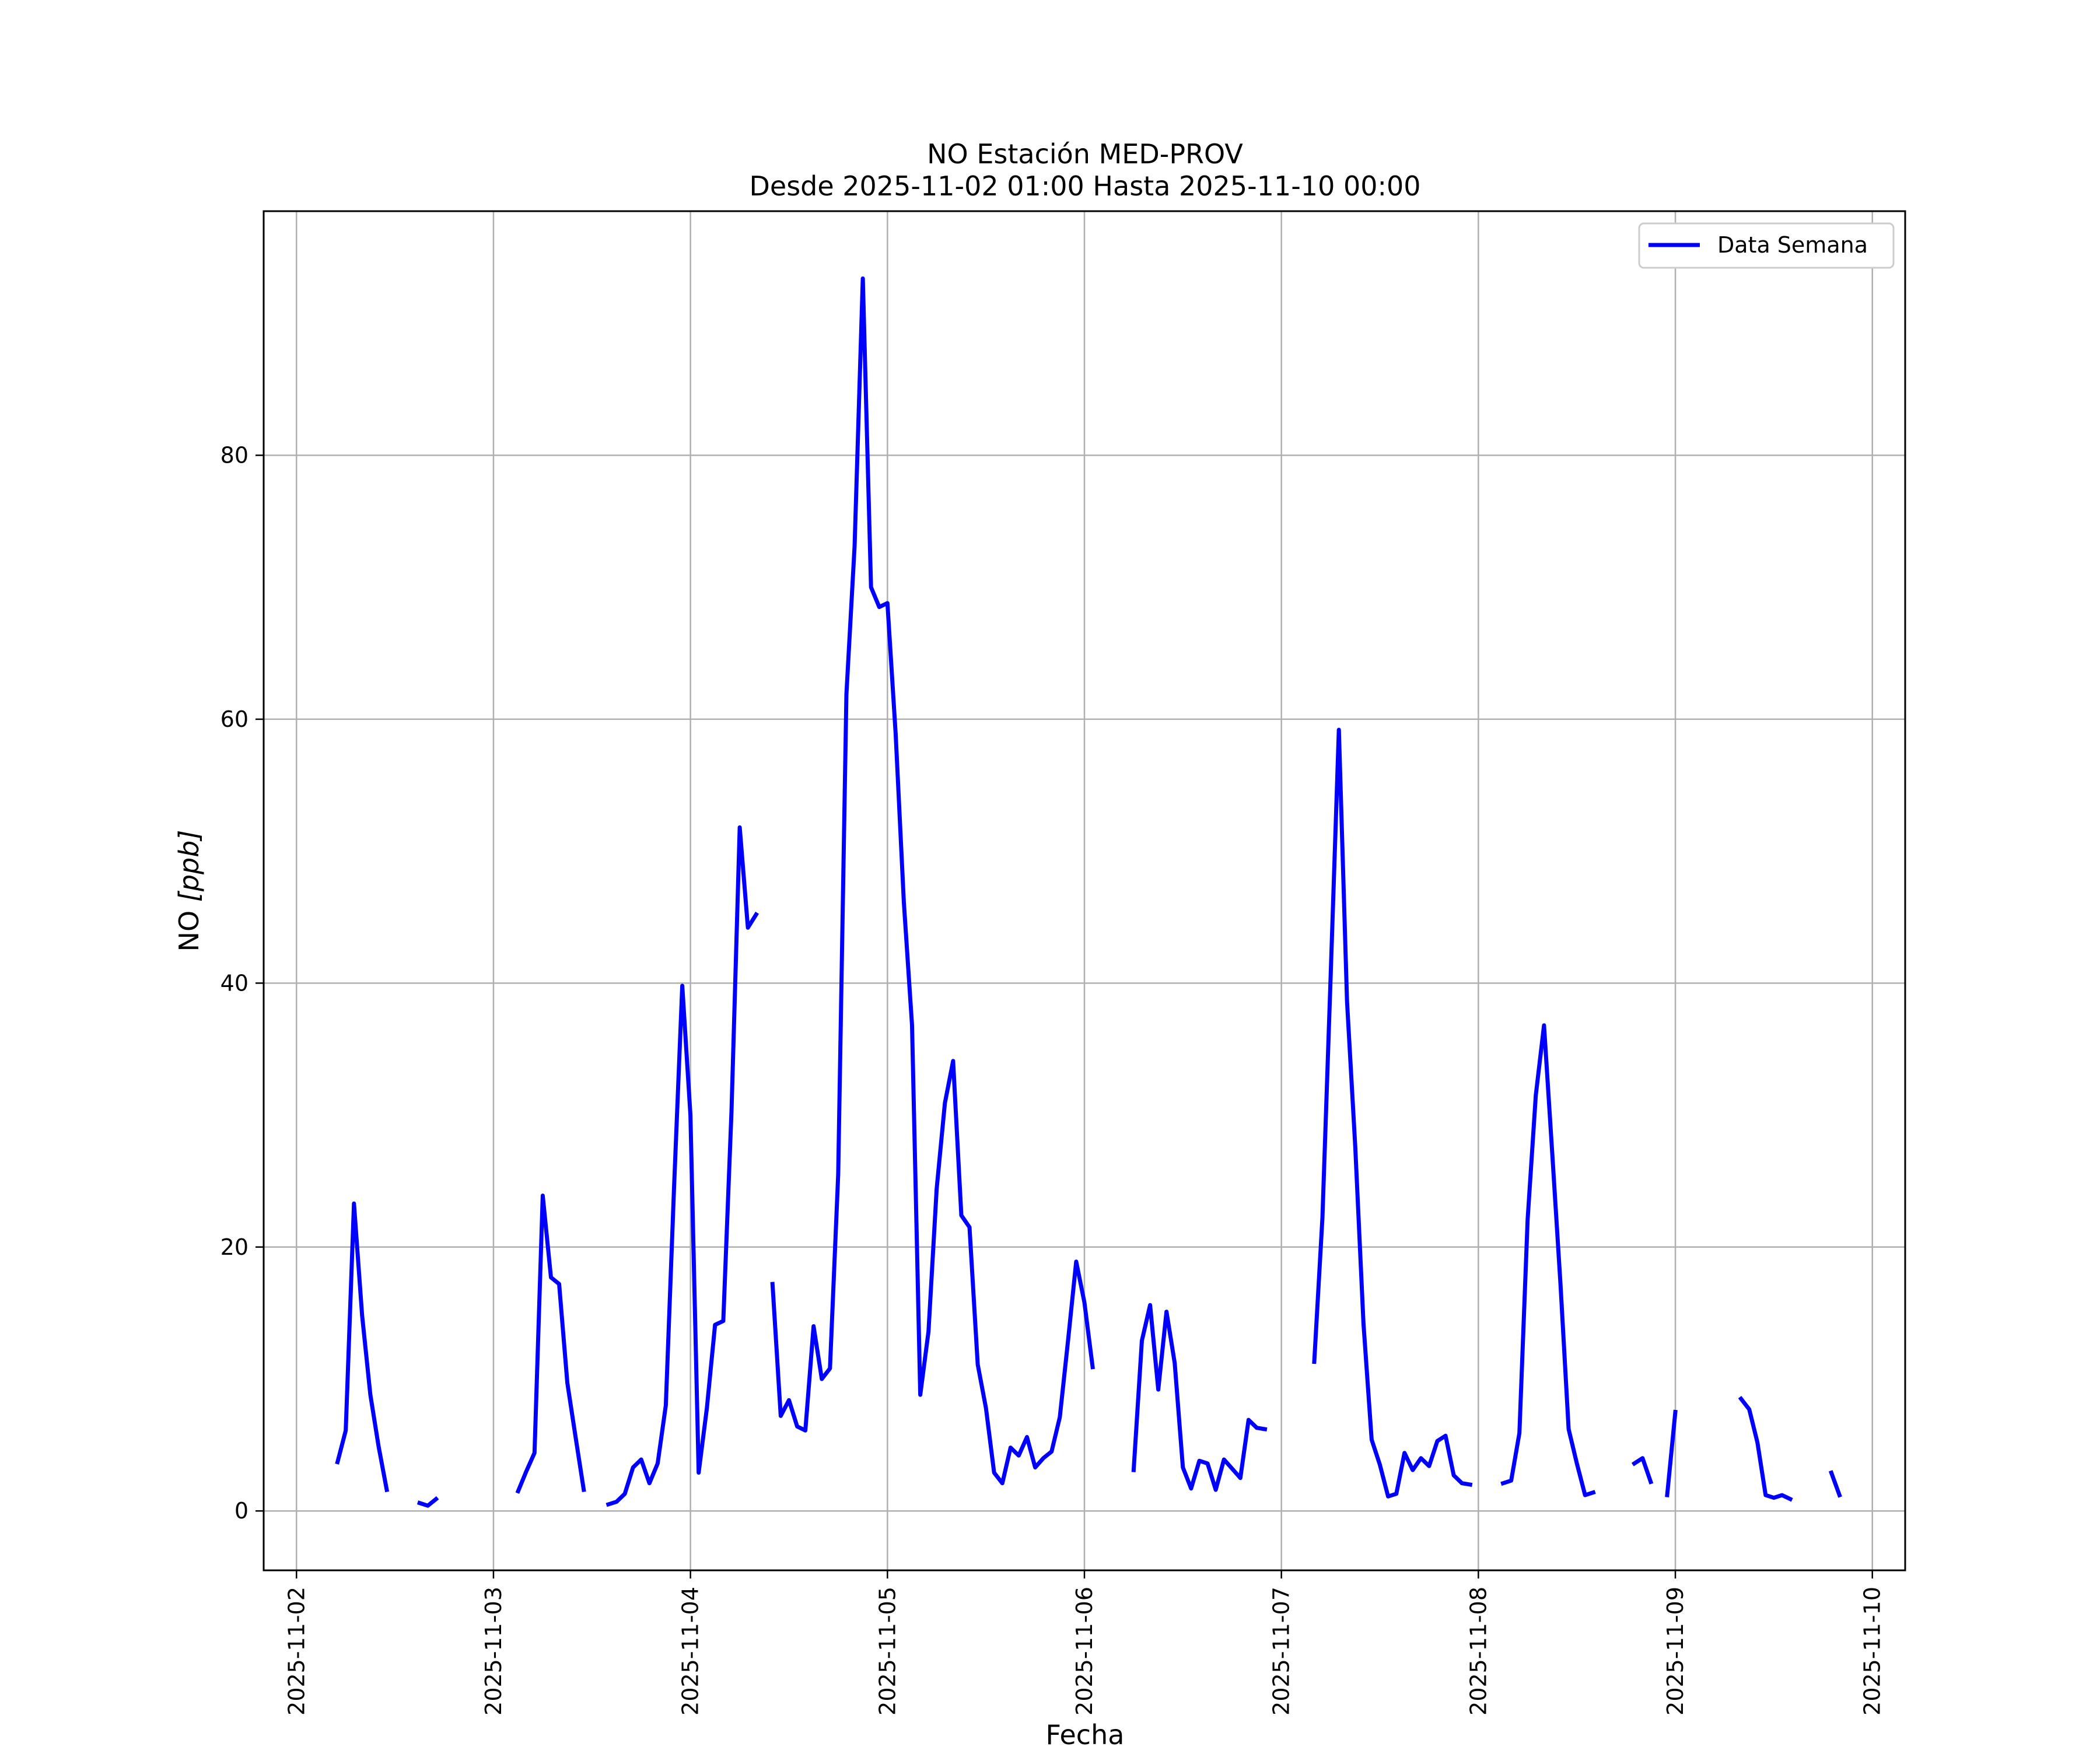 The width and height of the screenshot is (2100, 1750). I want to click on y-axis: 0 20 40 60 80, so click(242, 983).